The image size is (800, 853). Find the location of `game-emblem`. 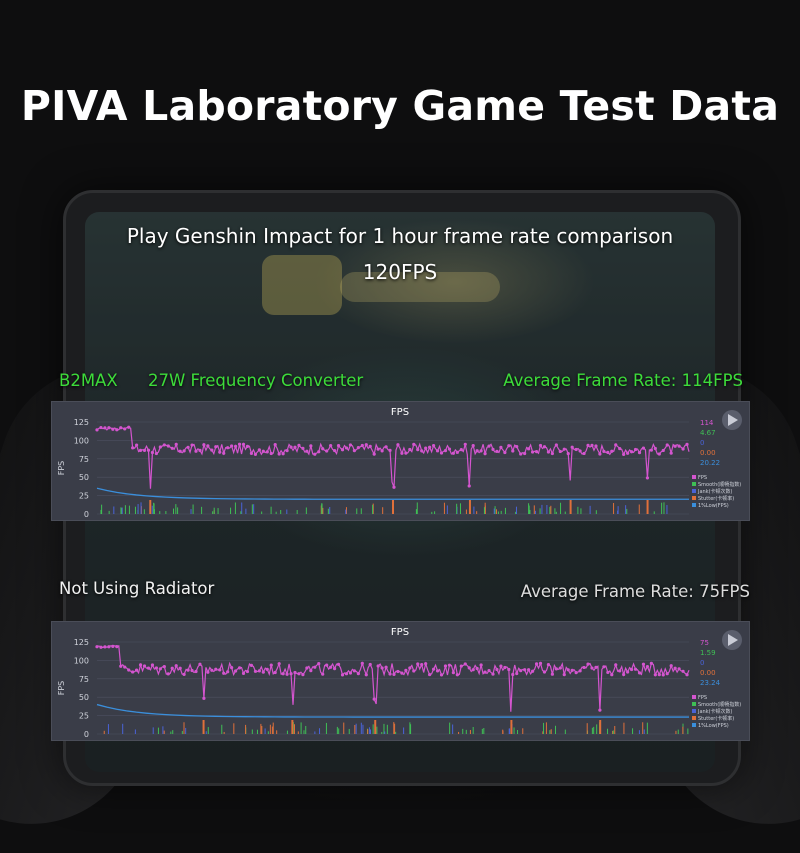

game-emblem is located at coordinates (302, 285).